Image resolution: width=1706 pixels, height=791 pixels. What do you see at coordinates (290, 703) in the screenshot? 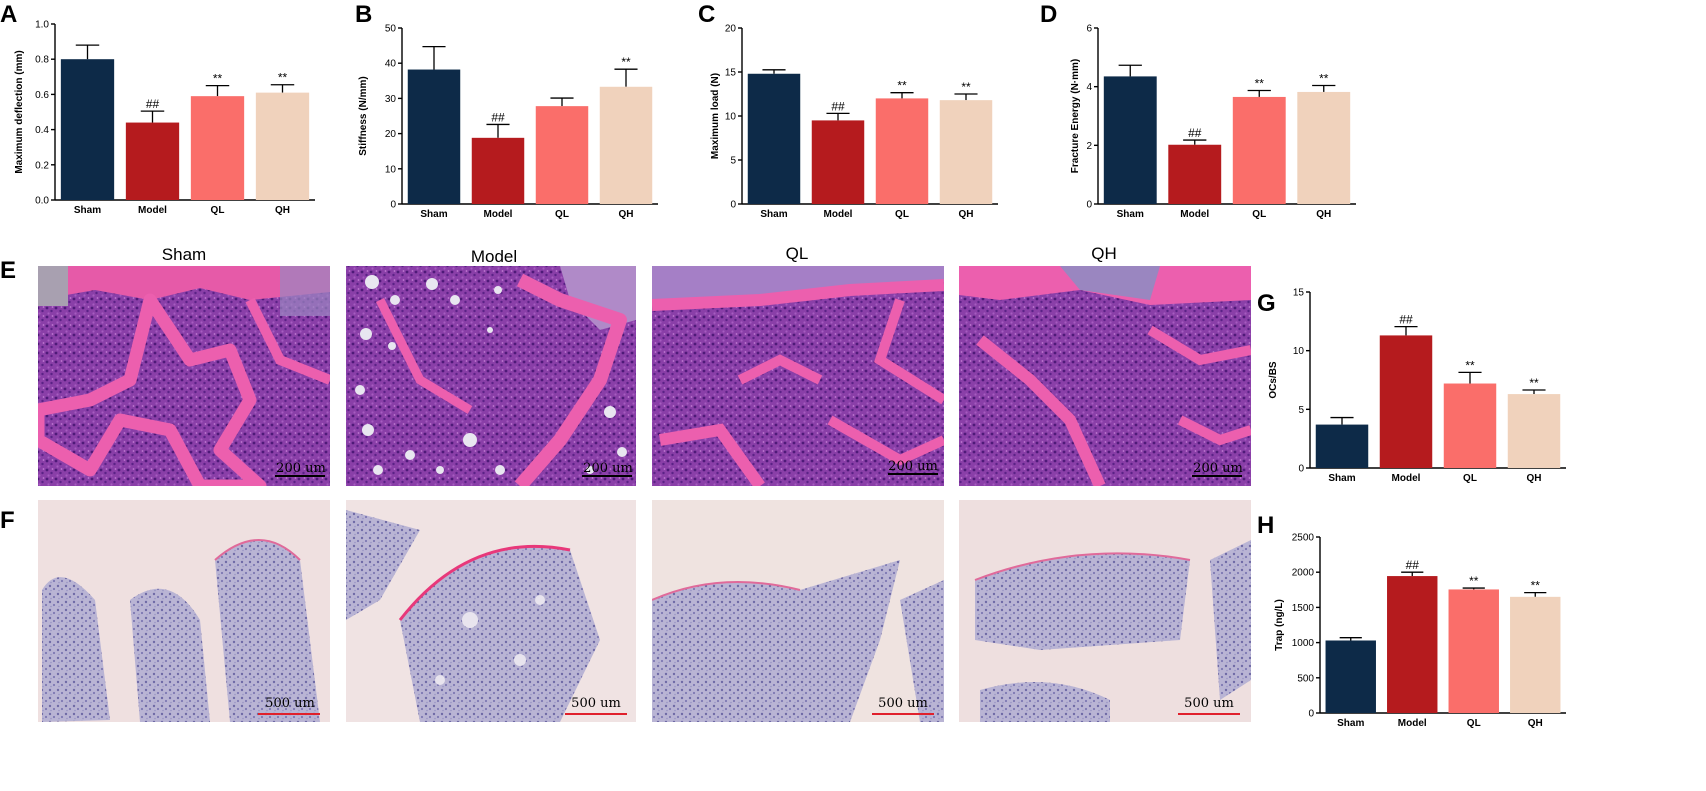
I see `scale-label-trap-sham: 500 um` at bounding box center [290, 703].